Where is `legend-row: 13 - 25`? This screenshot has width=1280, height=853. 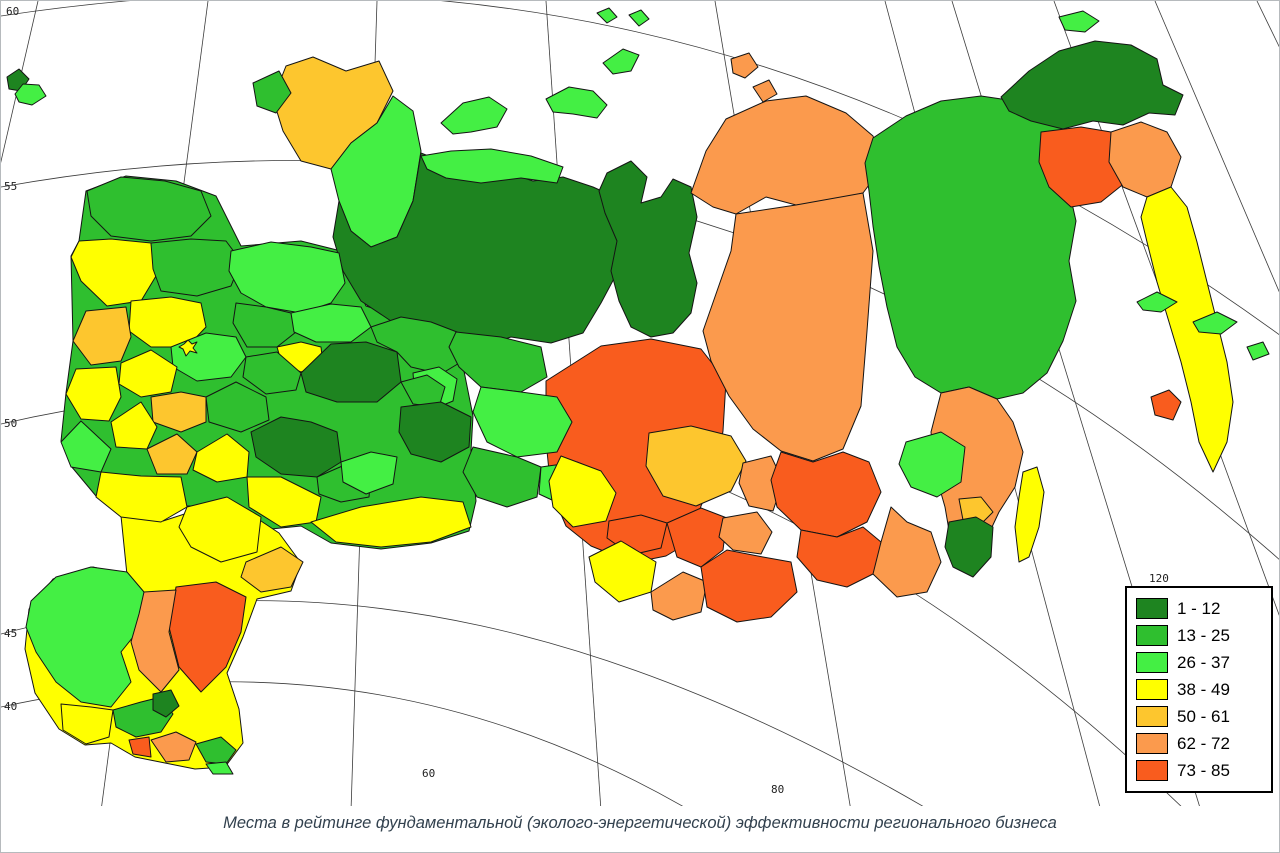 legend-row: 13 - 25 is located at coordinates (1200, 635).